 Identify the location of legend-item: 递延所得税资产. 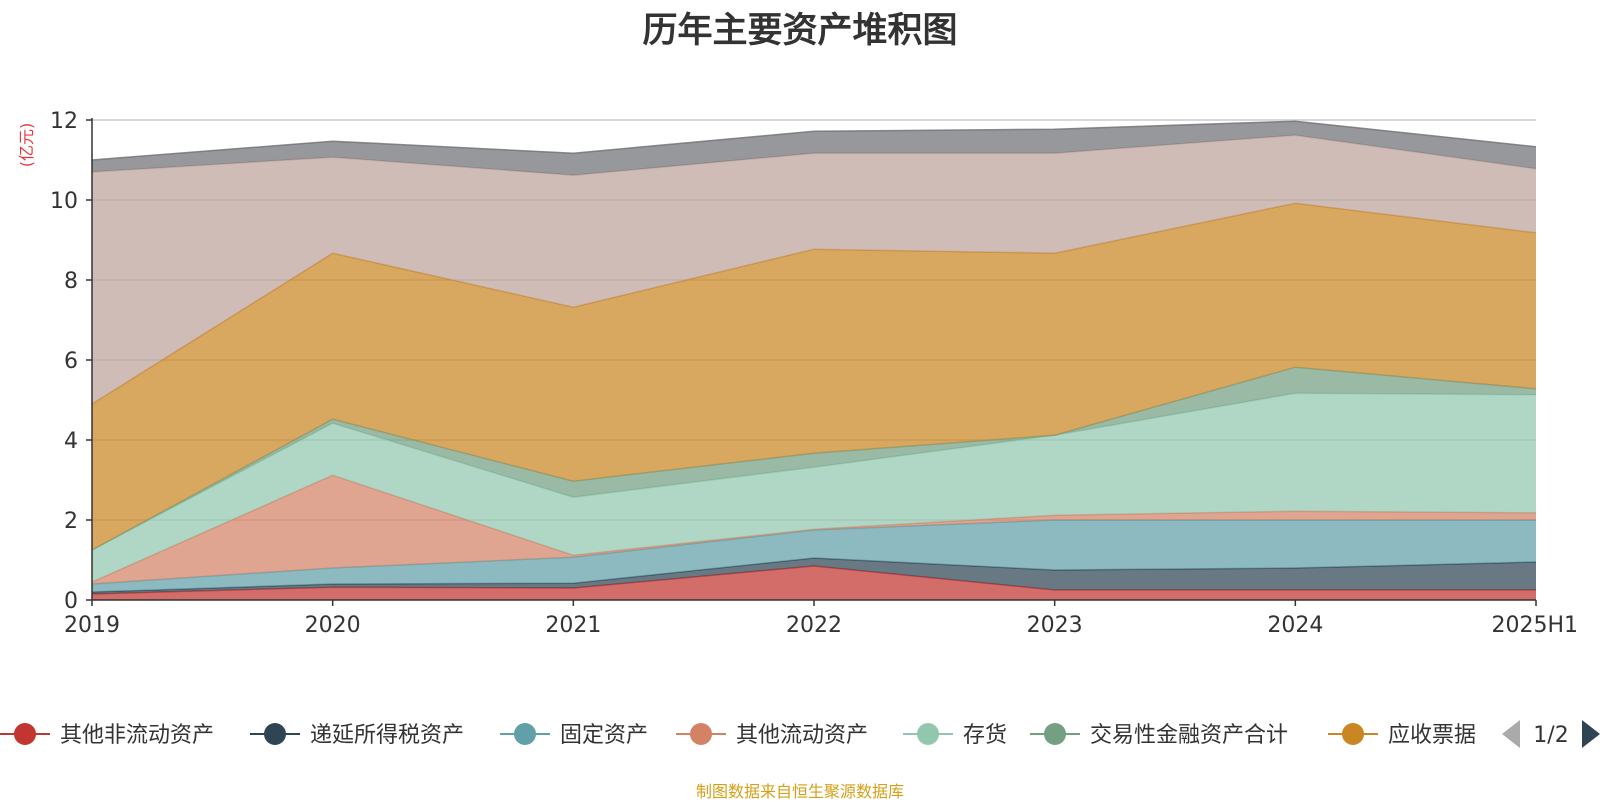
(357, 735).